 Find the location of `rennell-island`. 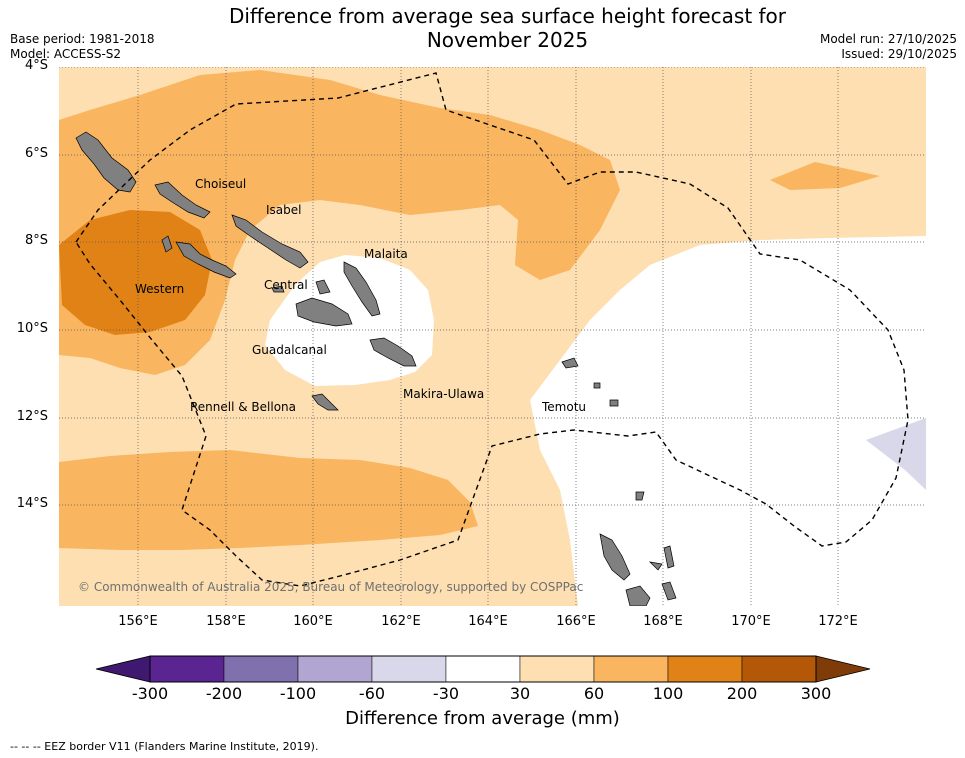

rennell-island is located at coordinates (325, 402).